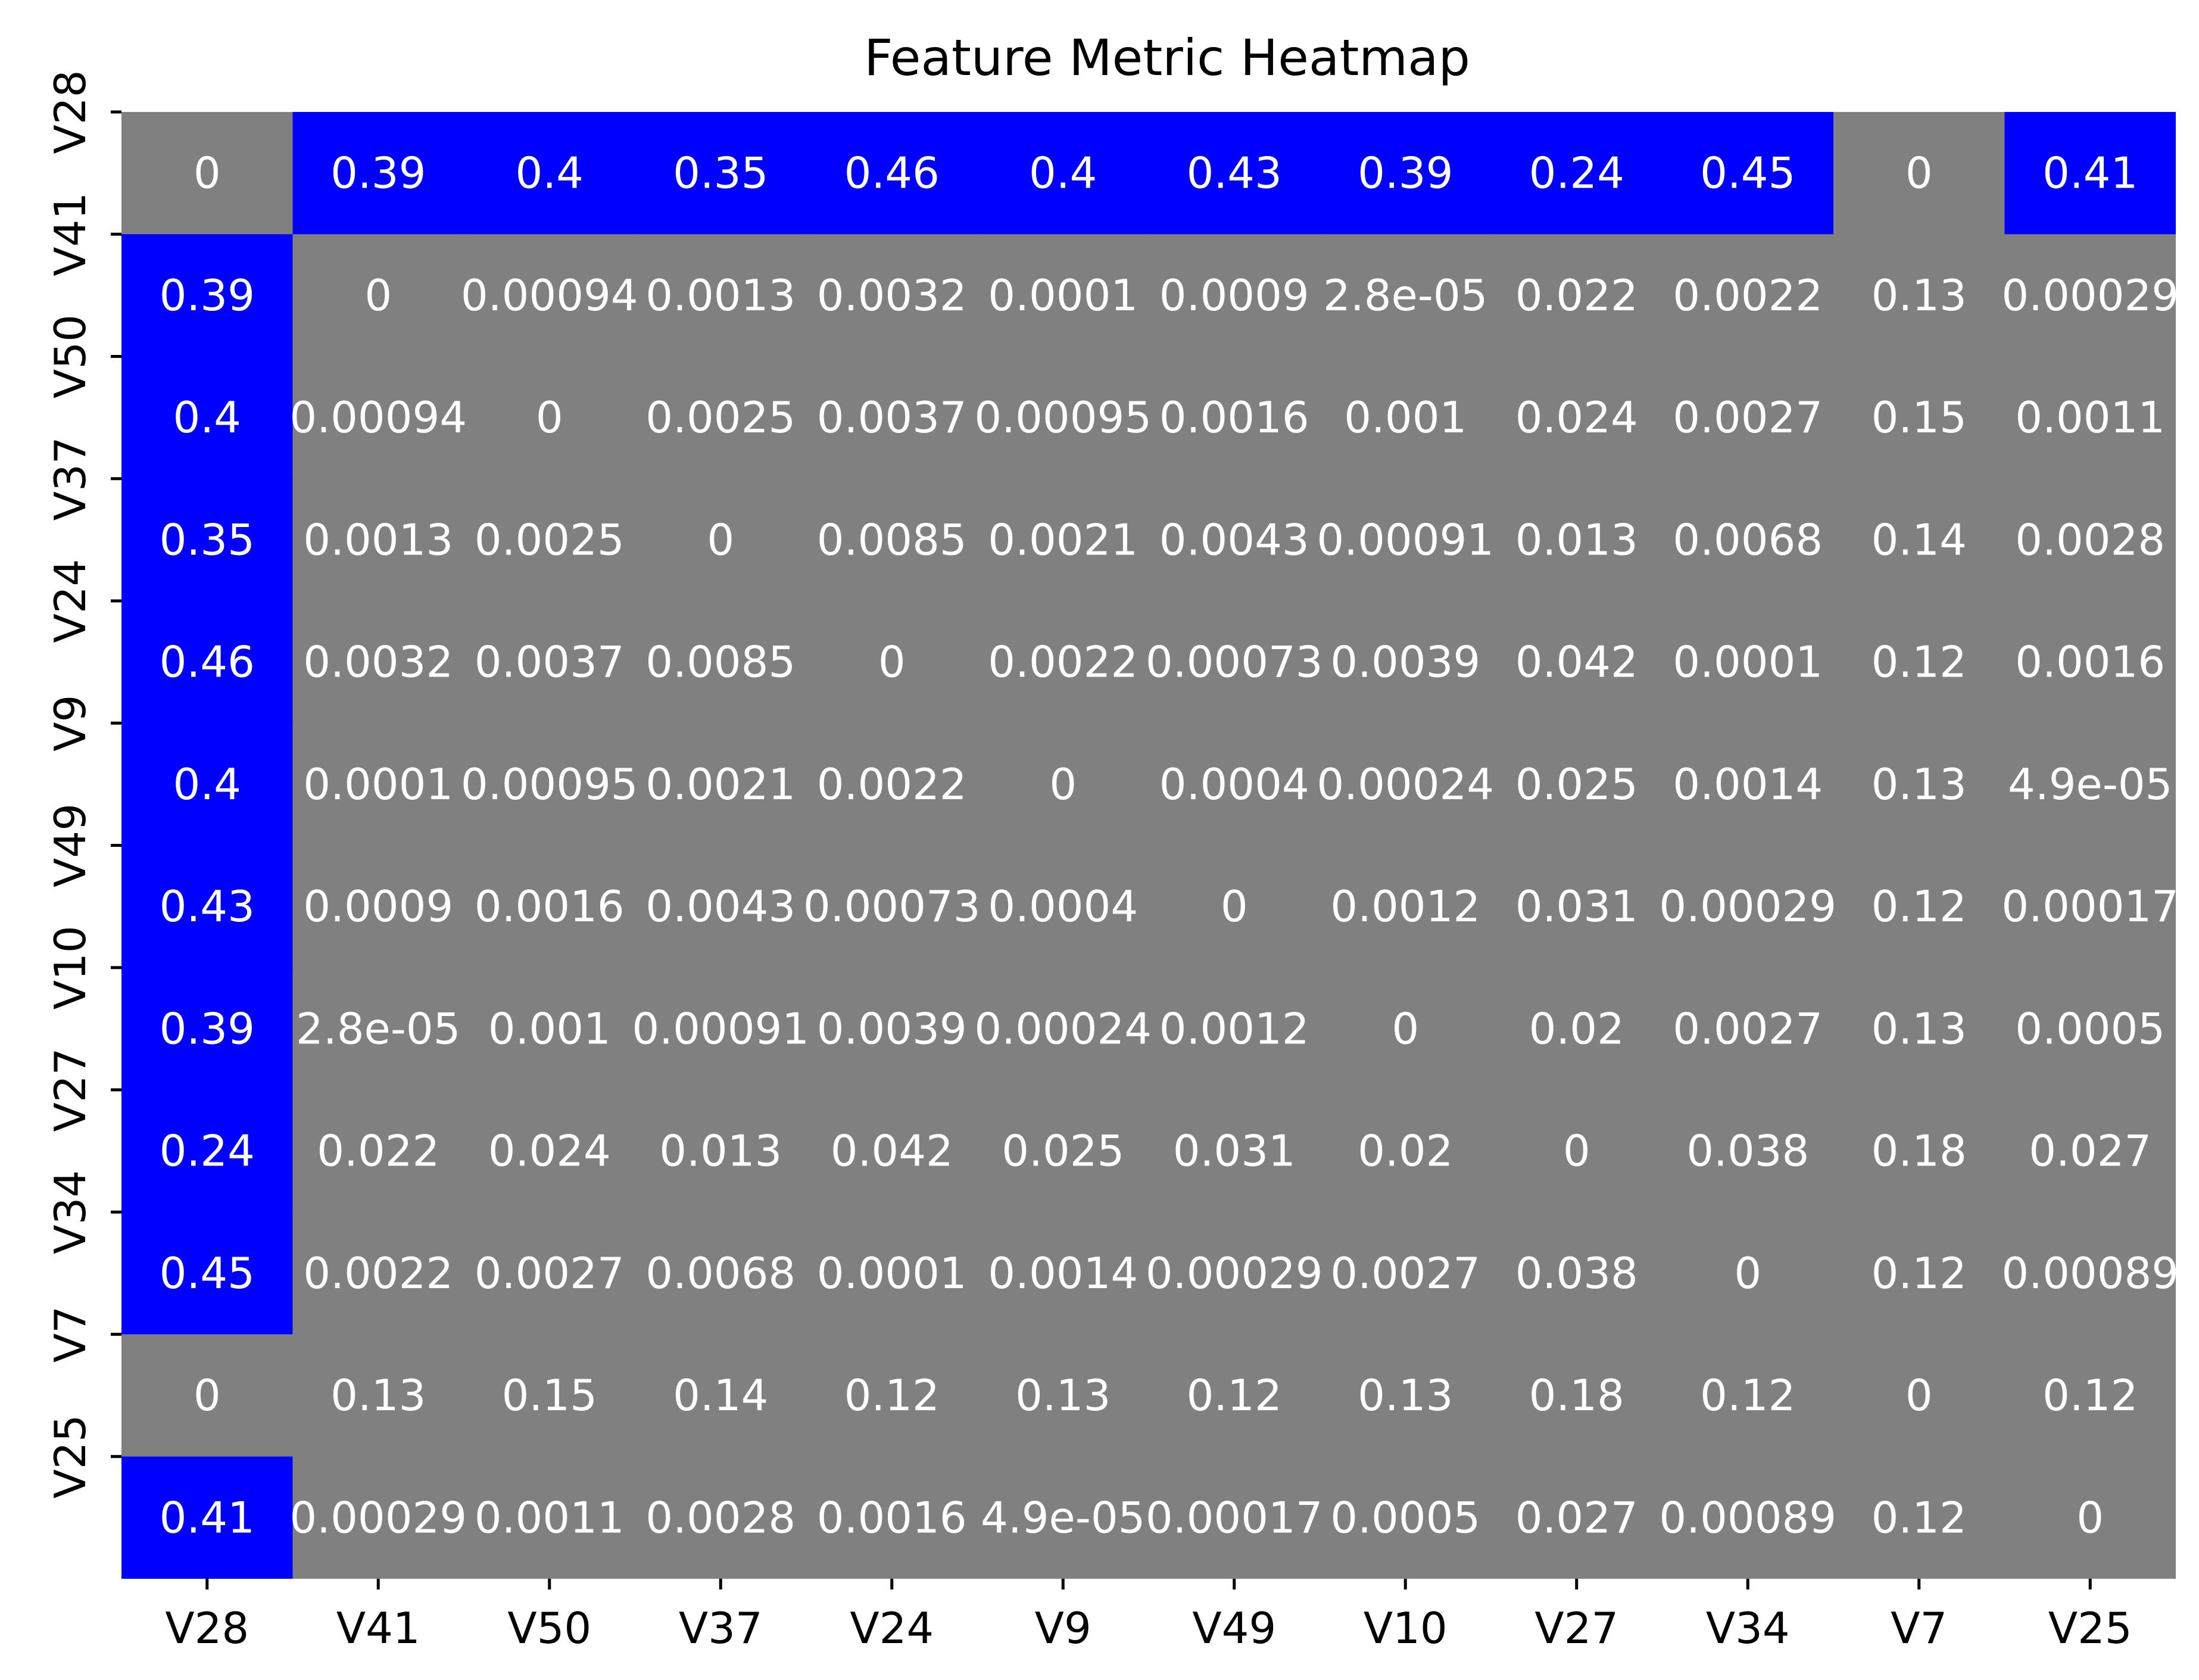 This screenshot has height=1680, width=2199. What do you see at coordinates (1748, 1028) in the screenshot?
I see `cell-value-label: 0.0027` at bounding box center [1748, 1028].